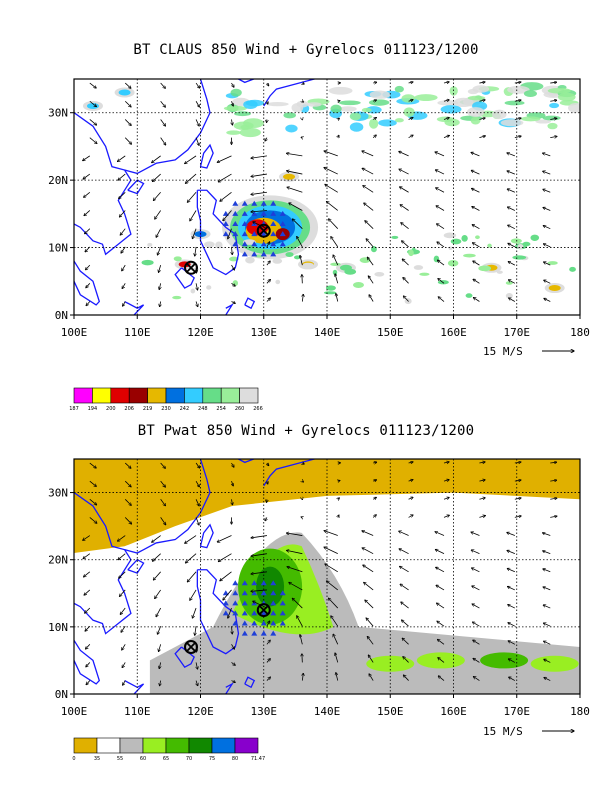  What do you see at coordinates (306, 431) in the screenshot?
I see `chart-title-bottom: BT Pwat 850 Wind + Gyrelocs 011123/1200` at bounding box center [306, 431].